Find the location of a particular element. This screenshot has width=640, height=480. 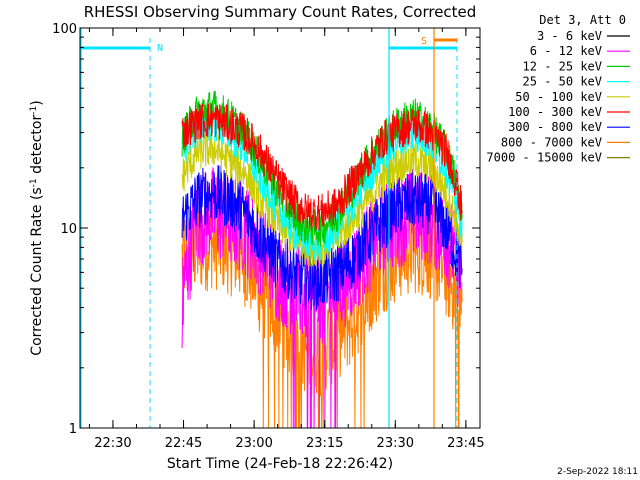

legend-label: 7000 - 15000 keV is located at coordinates (544, 158).